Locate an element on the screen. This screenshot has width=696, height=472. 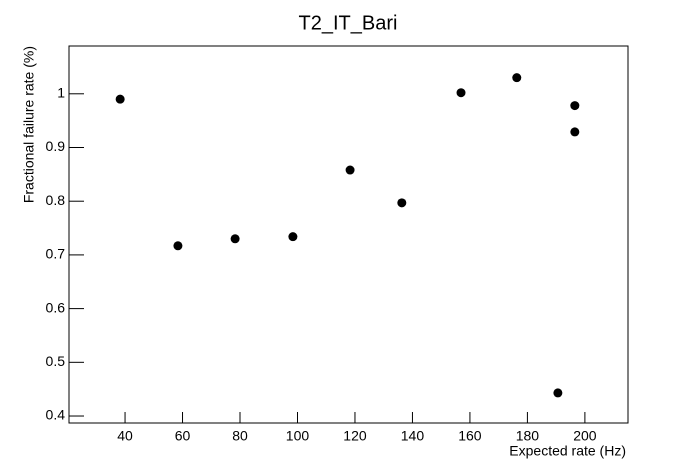
y-tick-label: 0.5 is located at coordinates (56, 361).